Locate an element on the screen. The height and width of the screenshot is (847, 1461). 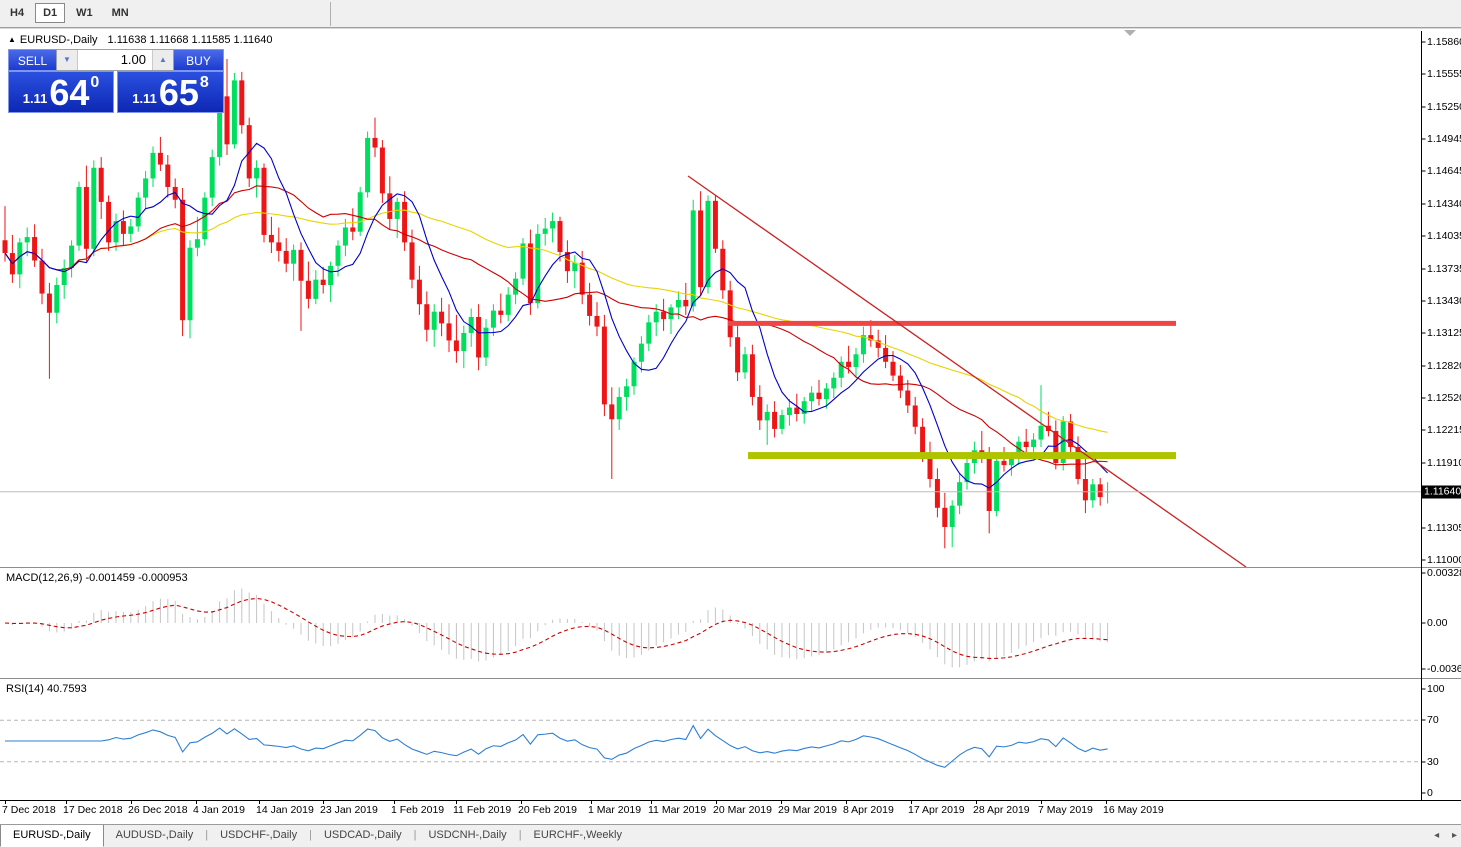
chart-tab-usdcnh: USDCNH-,Daily is located at coordinates (467, 835).